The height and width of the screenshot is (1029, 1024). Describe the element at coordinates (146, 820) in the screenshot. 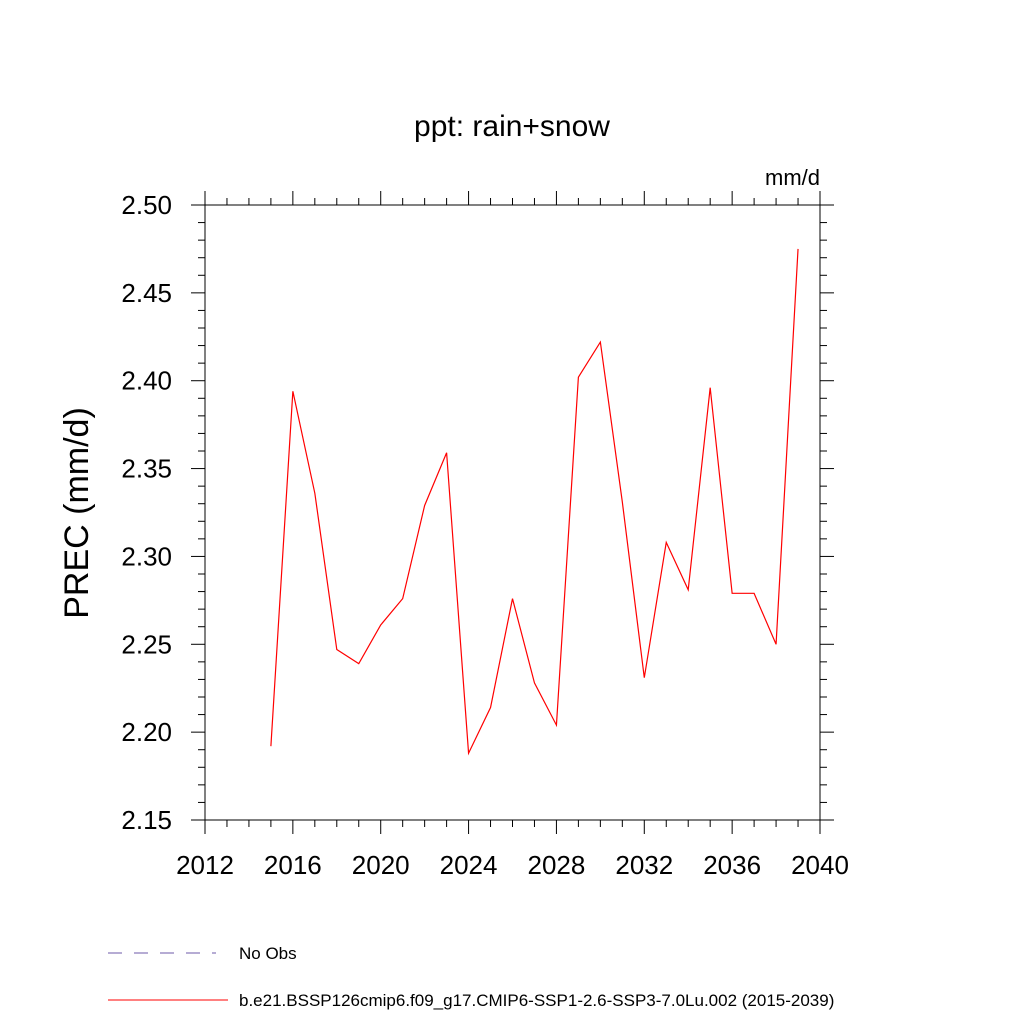

I see `y-tick-label: 2.15` at that location.